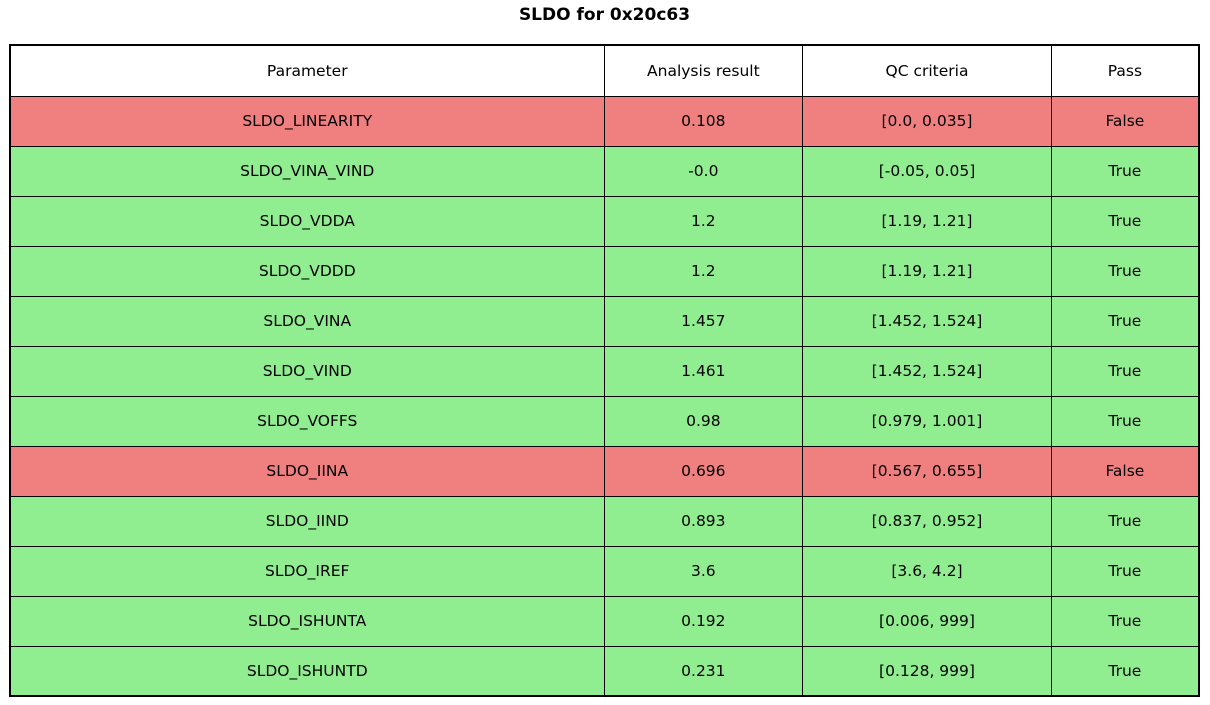 The height and width of the screenshot is (705, 1210). I want to click on page-title: SLDO for 0x20c63, so click(604, 15).